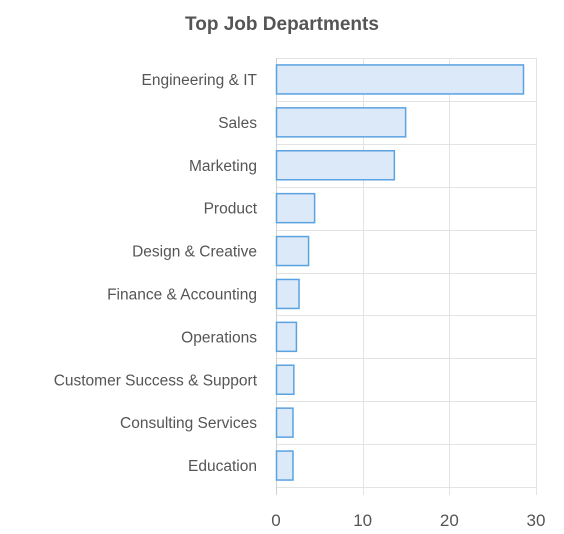 The image size is (564, 534). Describe the element at coordinates (194, 252) in the screenshot. I see `category-label: Design & Creative` at that location.